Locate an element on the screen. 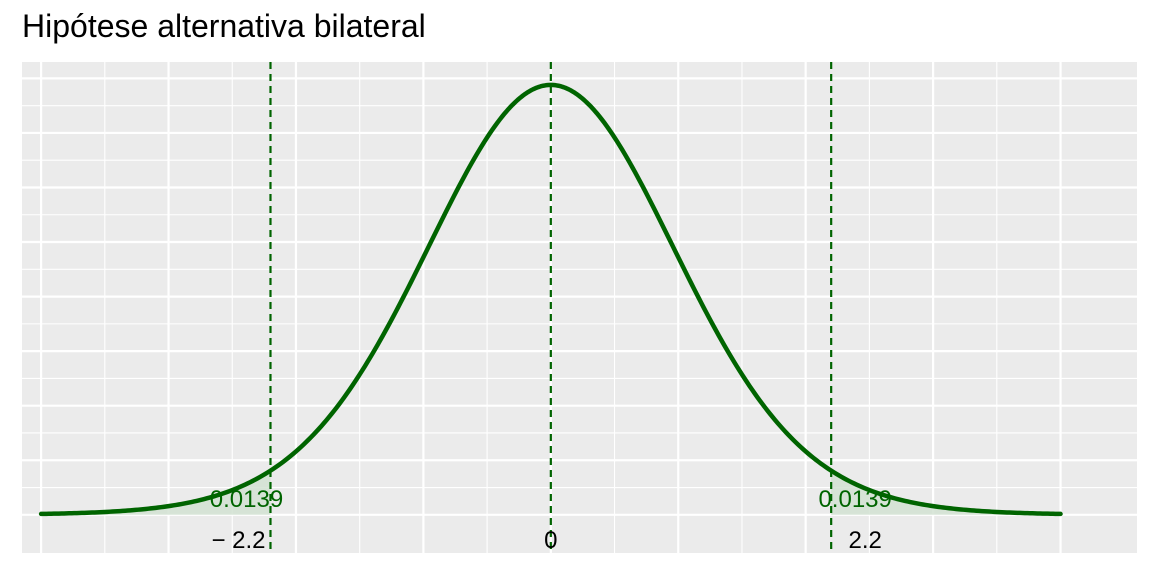 This screenshot has height=576, width=1152. tail-area-left is located at coordinates (156, 492).